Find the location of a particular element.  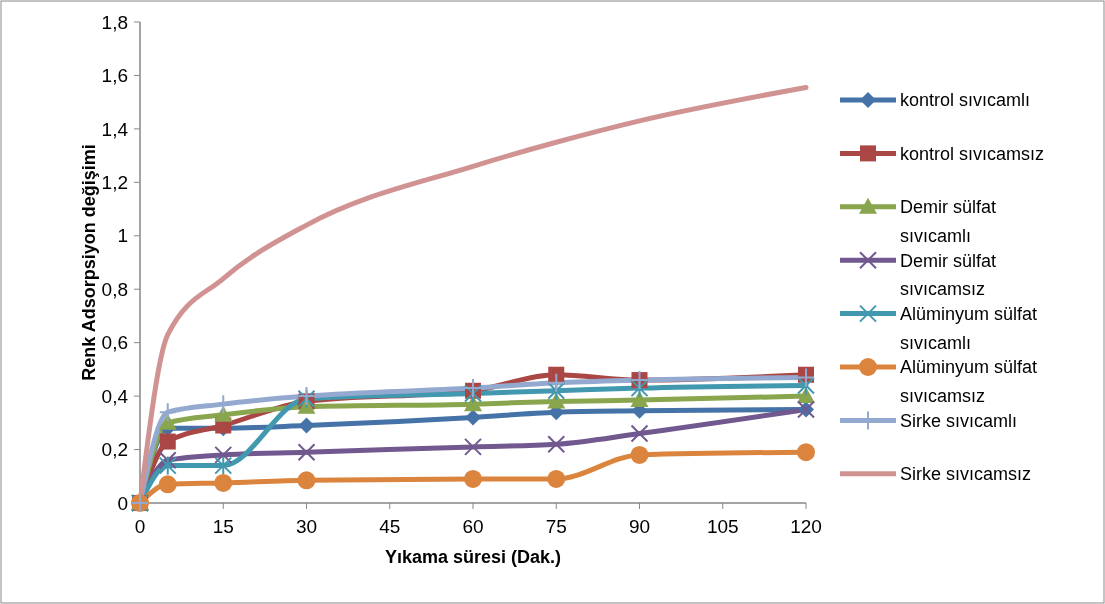

x-tick-label: 60 is located at coordinates (473, 526).